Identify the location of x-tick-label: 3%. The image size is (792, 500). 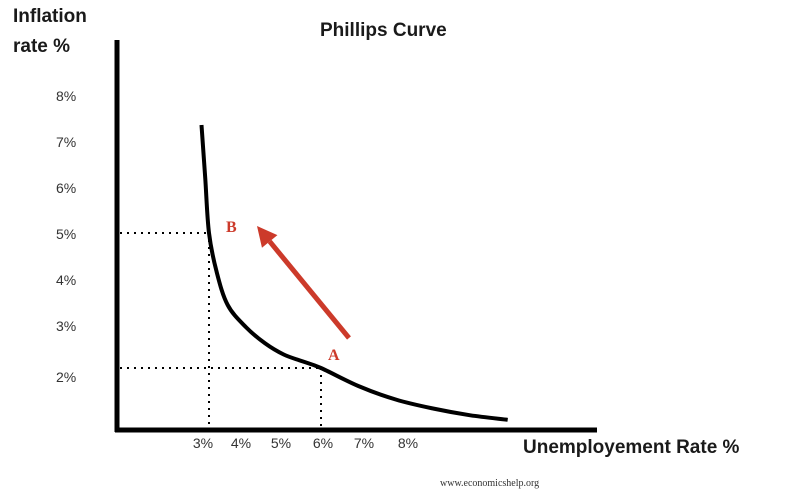
(203, 443).